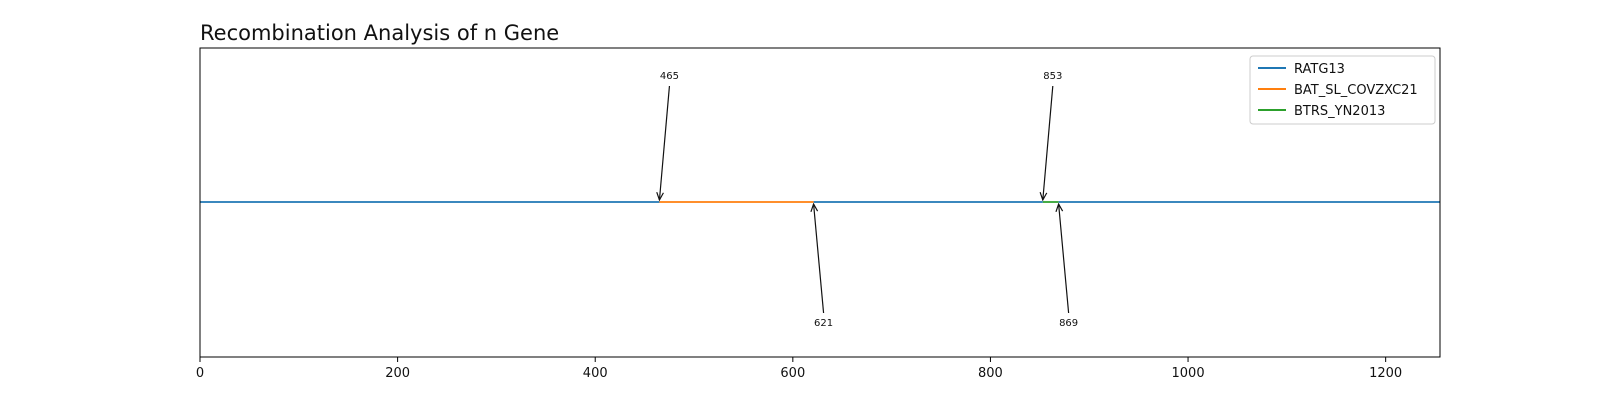 This screenshot has height=400, width=1600. What do you see at coordinates (823, 323) in the screenshot?
I see `annotation-label-621: 621` at bounding box center [823, 323].